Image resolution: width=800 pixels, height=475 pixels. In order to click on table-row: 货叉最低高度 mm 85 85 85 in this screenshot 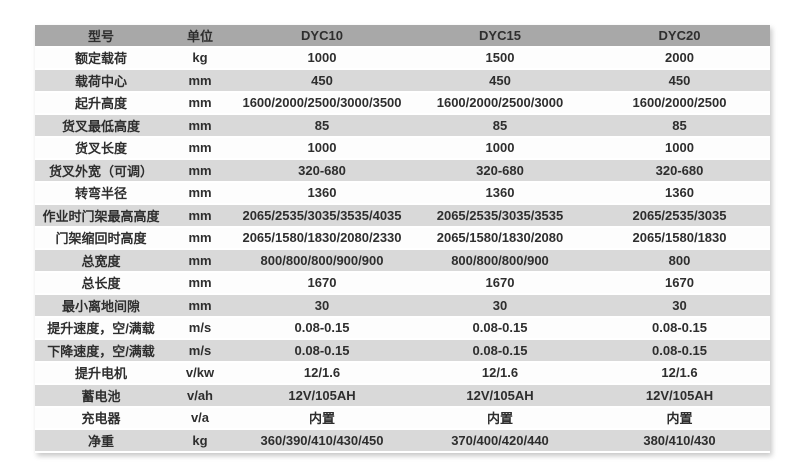, I will do `click(402, 126)`.